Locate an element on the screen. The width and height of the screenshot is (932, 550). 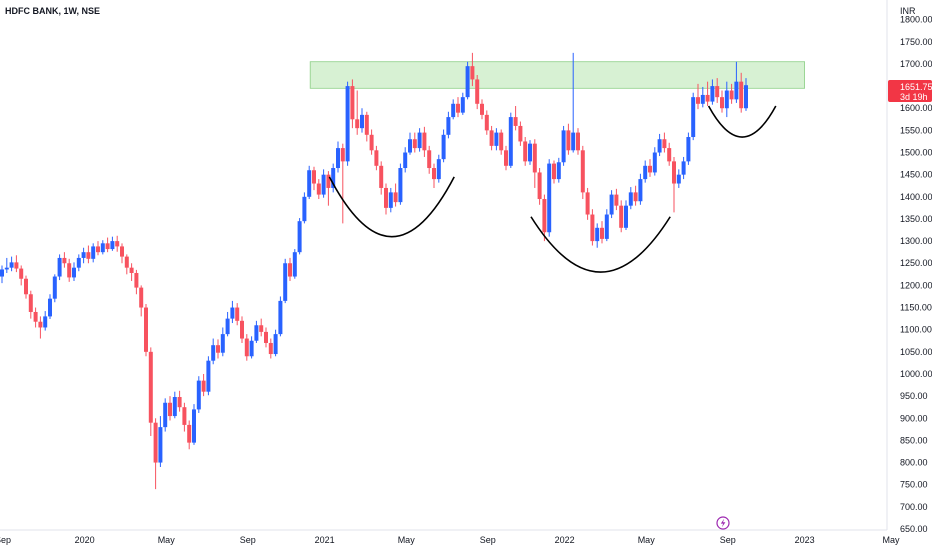
price-tick-label: 1500.00 is located at coordinates (916, 153).